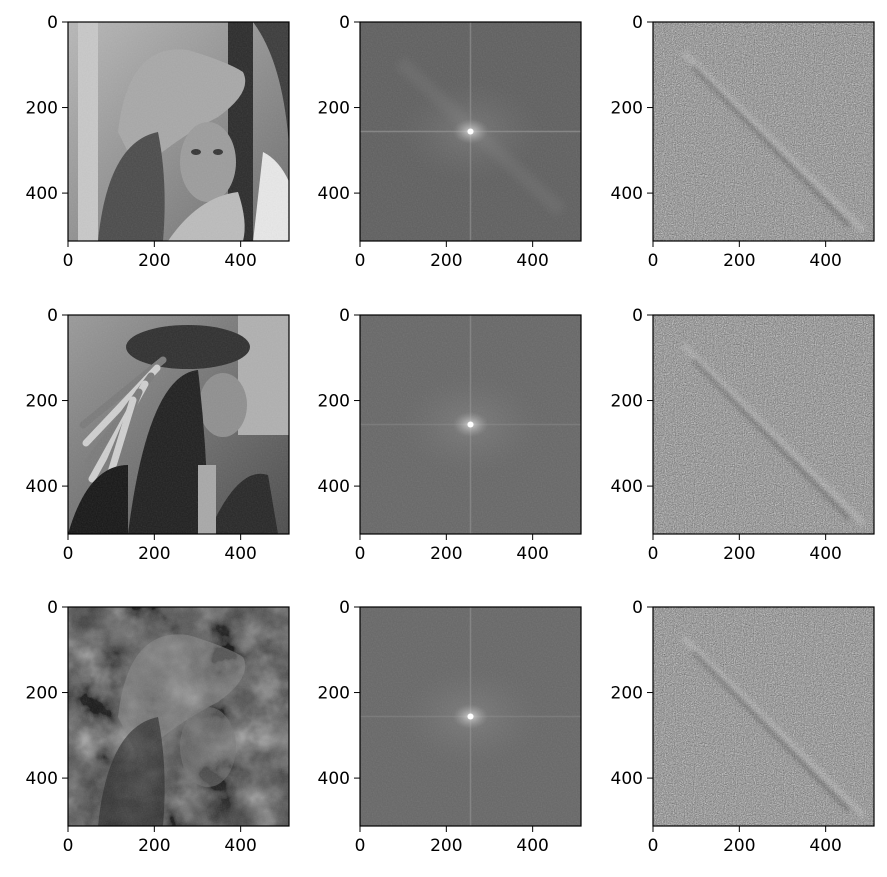  I want to click on panel-spectrum-2: 0 200 400 0 200 400, so click(450, 435).